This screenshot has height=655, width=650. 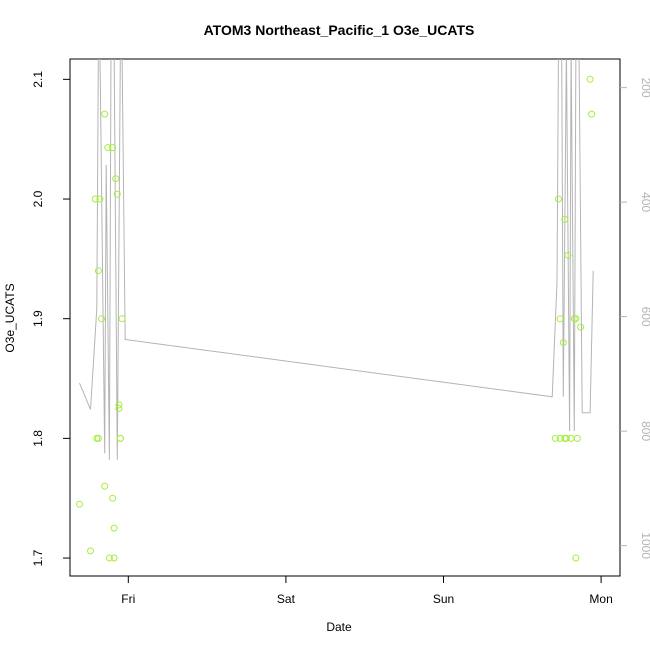 What do you see at coordinates (128, 599) in the screenshot?
I see `x-tick-label: Fri` at bounding box center [128, 599].